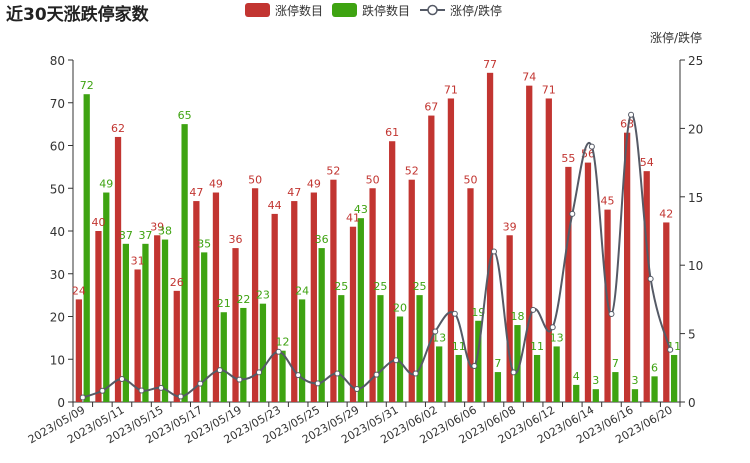 This screenshot has height=463, width=750. I want to click on bar-label-limit-down: 11, so click(537, 346).